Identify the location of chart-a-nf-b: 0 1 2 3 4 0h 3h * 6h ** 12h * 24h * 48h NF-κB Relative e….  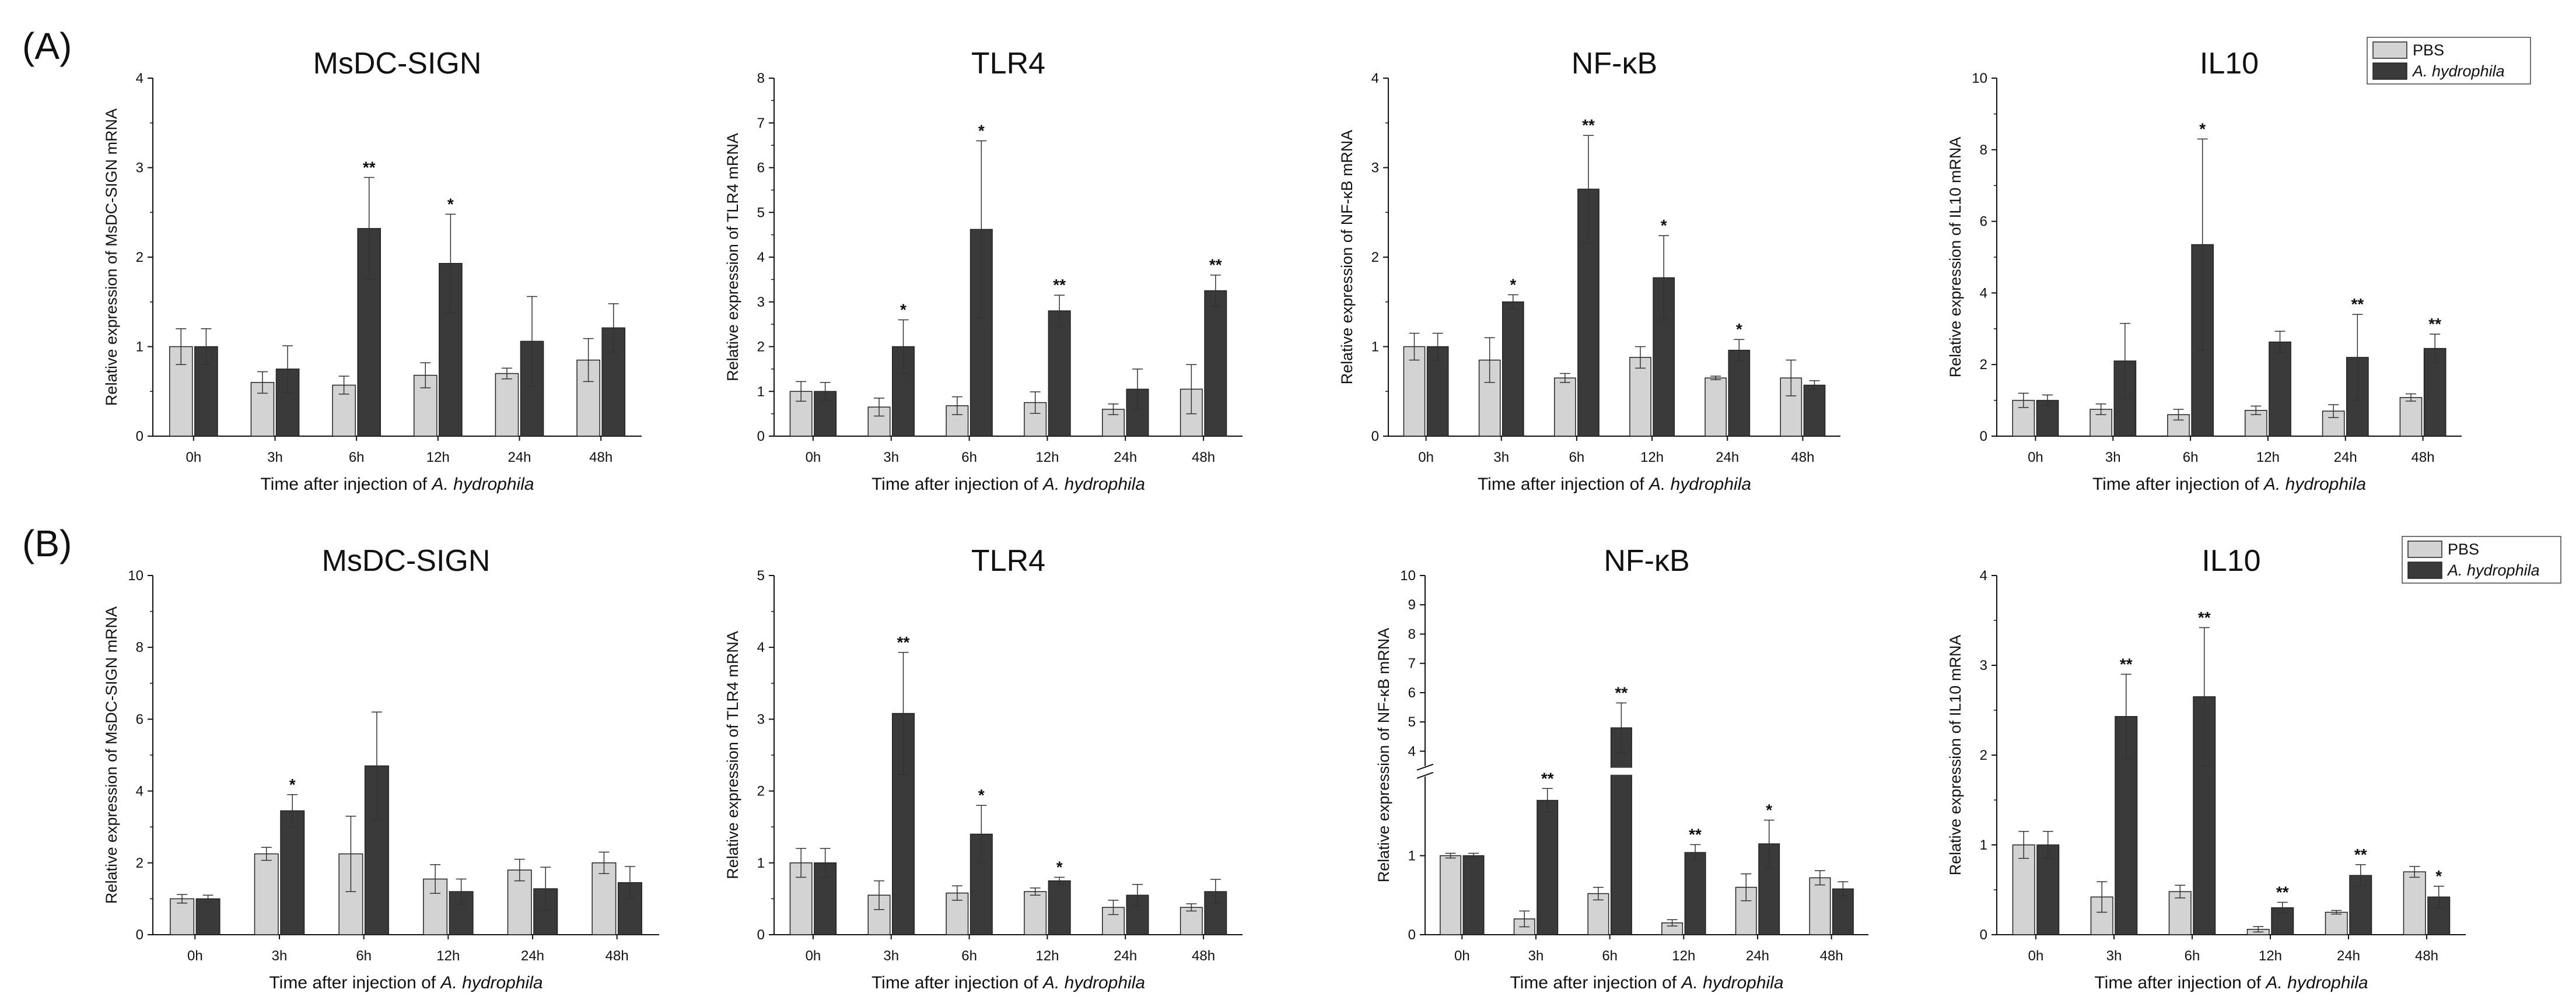
(1589, 271).